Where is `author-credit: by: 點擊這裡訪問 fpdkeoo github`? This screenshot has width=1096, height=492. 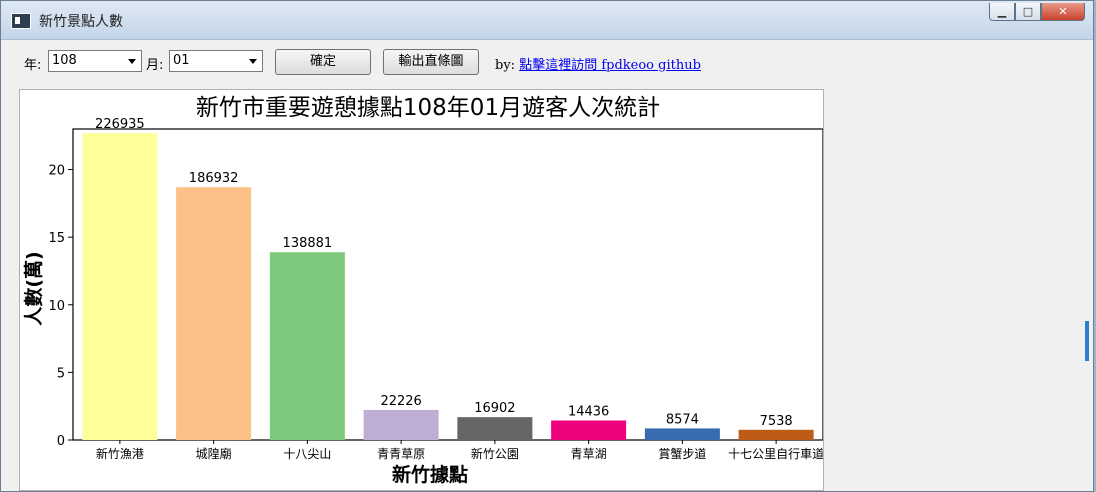
author-credit: by: 點擊這裡訪問 fpdkeoo github is located at coordinates (598, 63).